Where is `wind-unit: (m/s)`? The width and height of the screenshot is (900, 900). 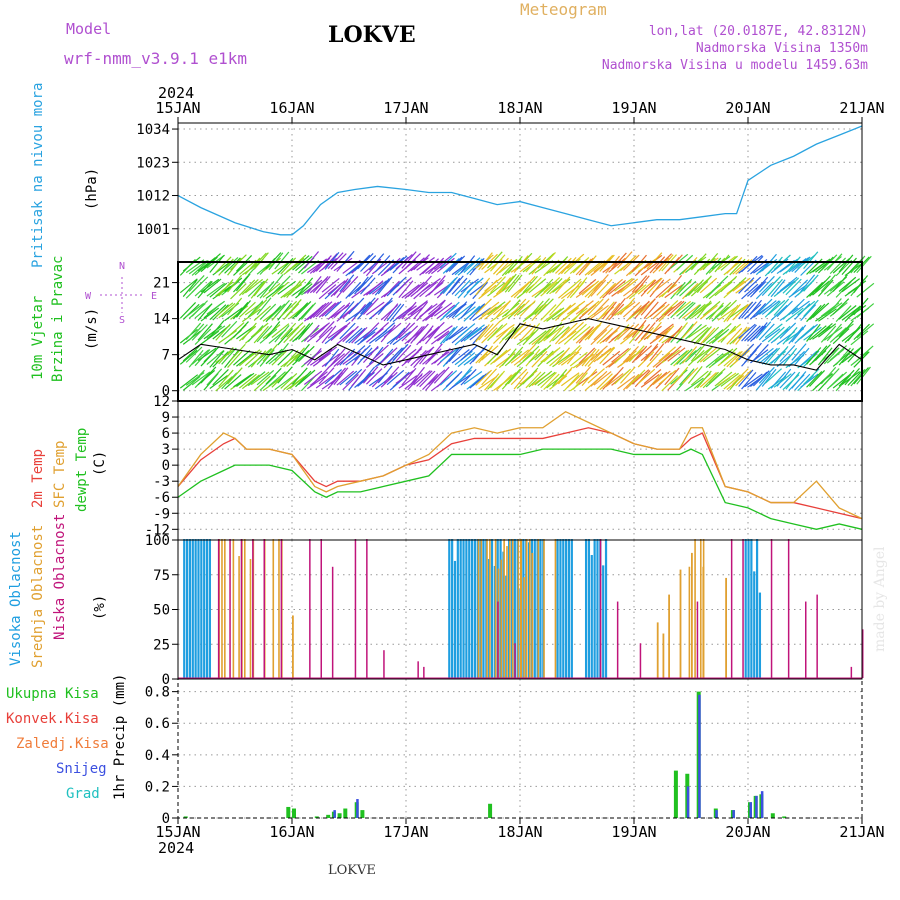
wind-unit: (m/s) is located at coordinates (92, 328).